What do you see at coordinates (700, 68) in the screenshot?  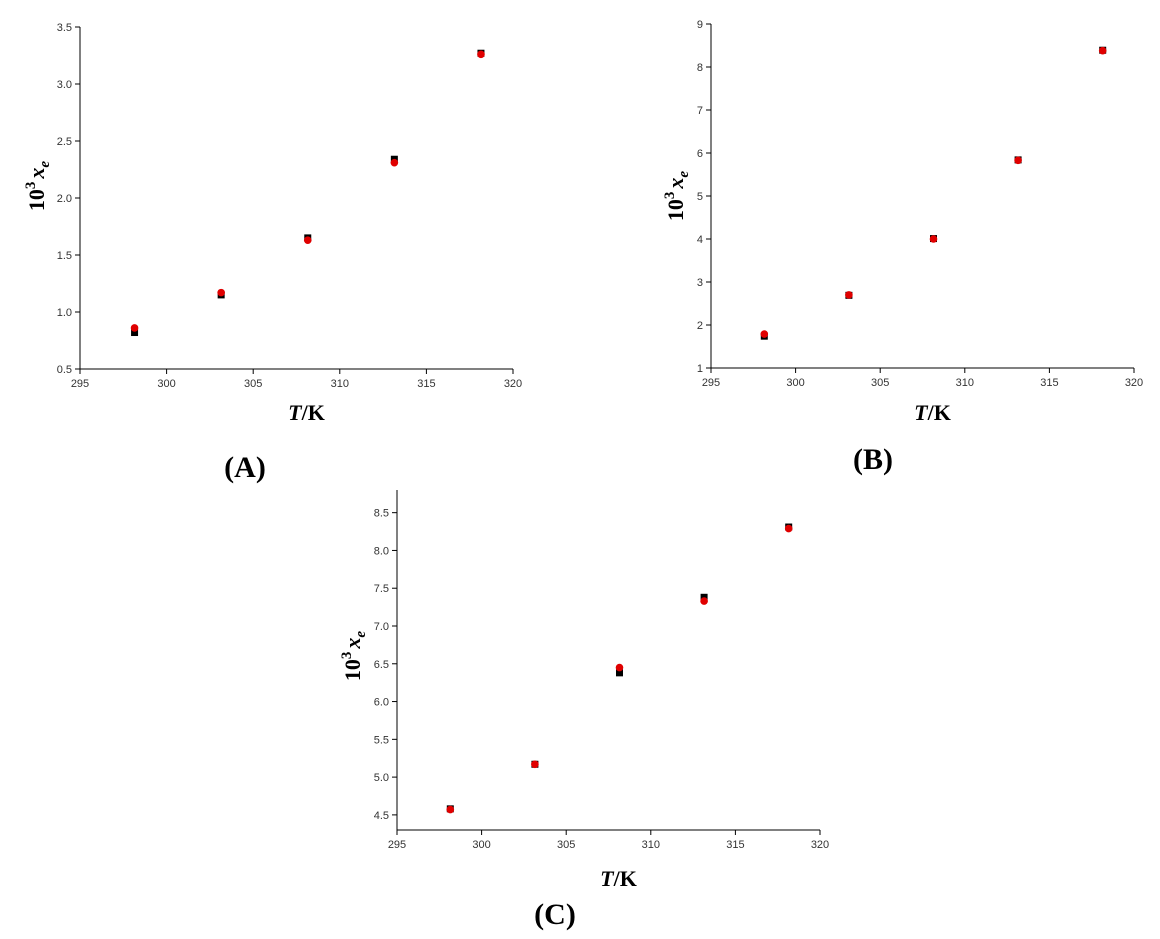 I see `y-tick-label: 8` at bounding box center [700, 68].